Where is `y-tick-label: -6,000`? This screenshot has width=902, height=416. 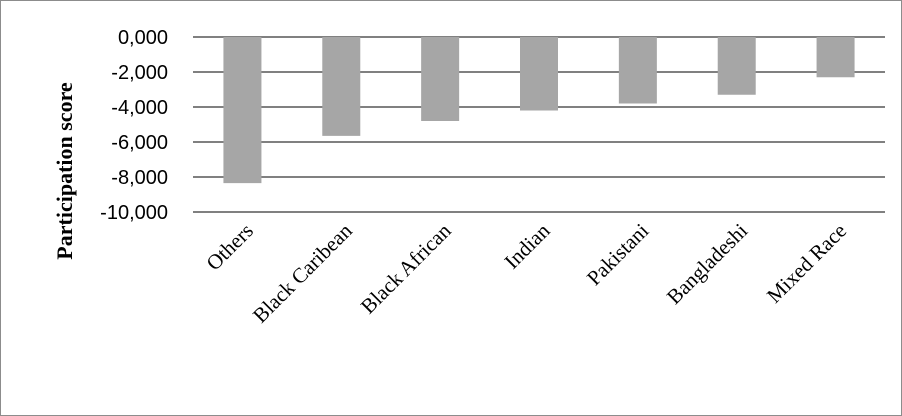
y-tick-label: -6,000 is located at coordinates (139, 143).